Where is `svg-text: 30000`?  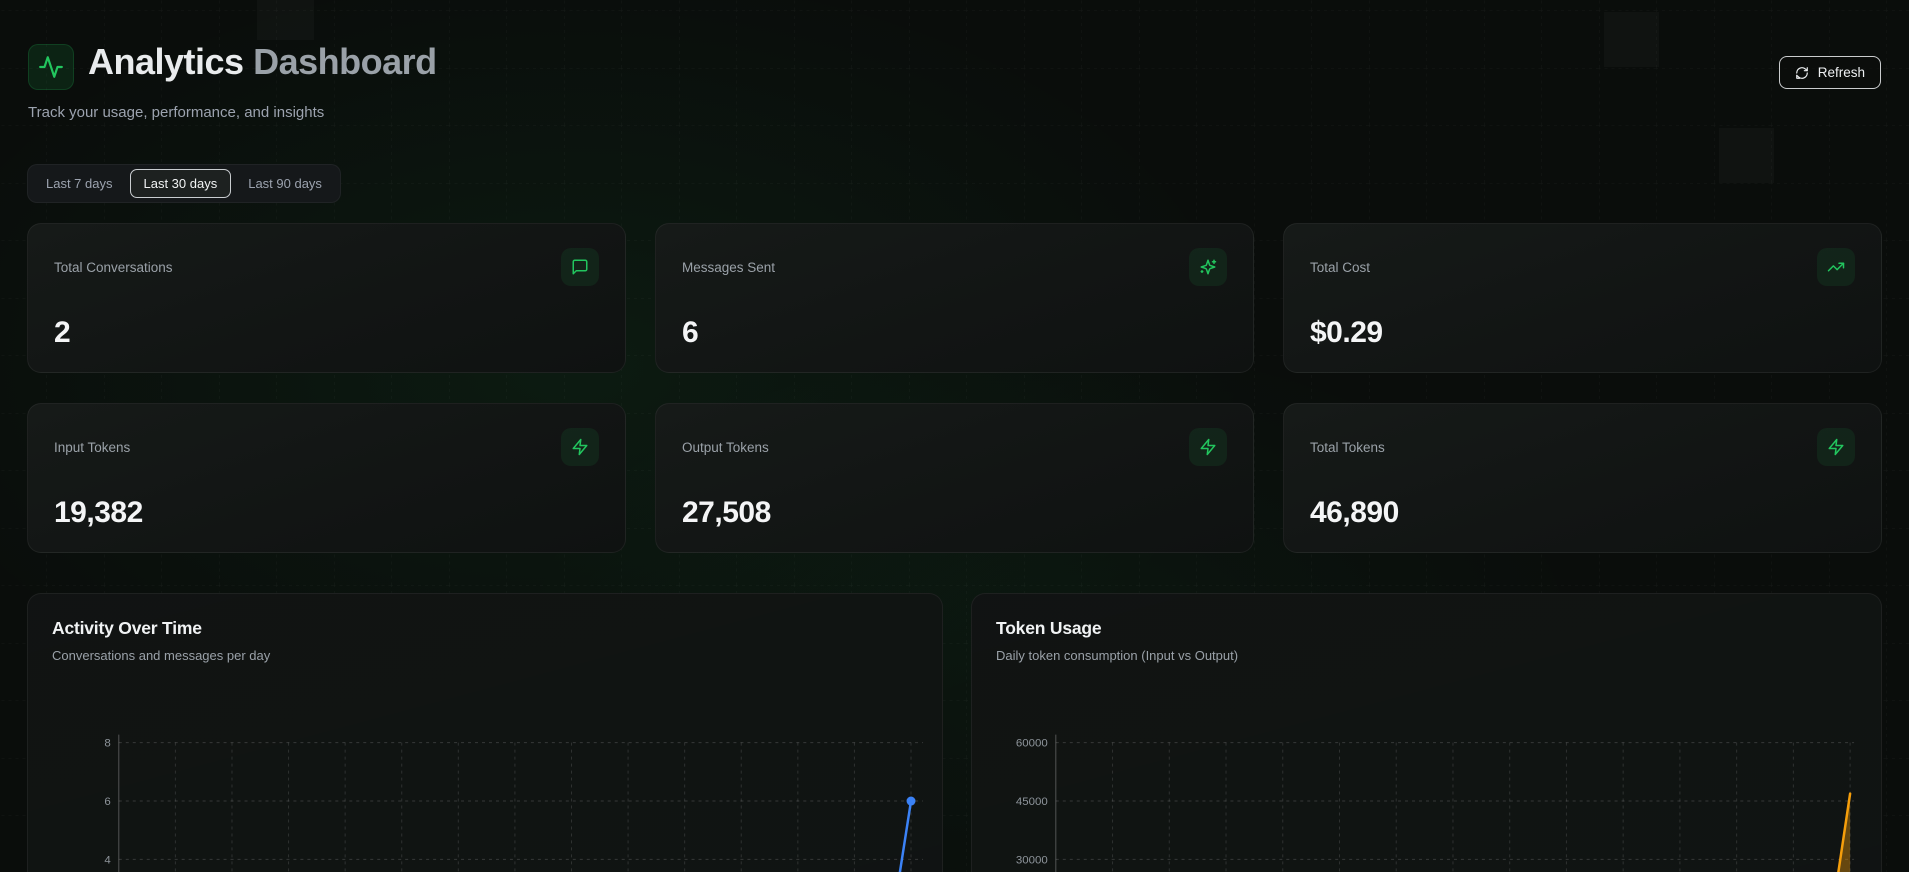
svg-text: 30000 is located at coordinates (1032, 860).